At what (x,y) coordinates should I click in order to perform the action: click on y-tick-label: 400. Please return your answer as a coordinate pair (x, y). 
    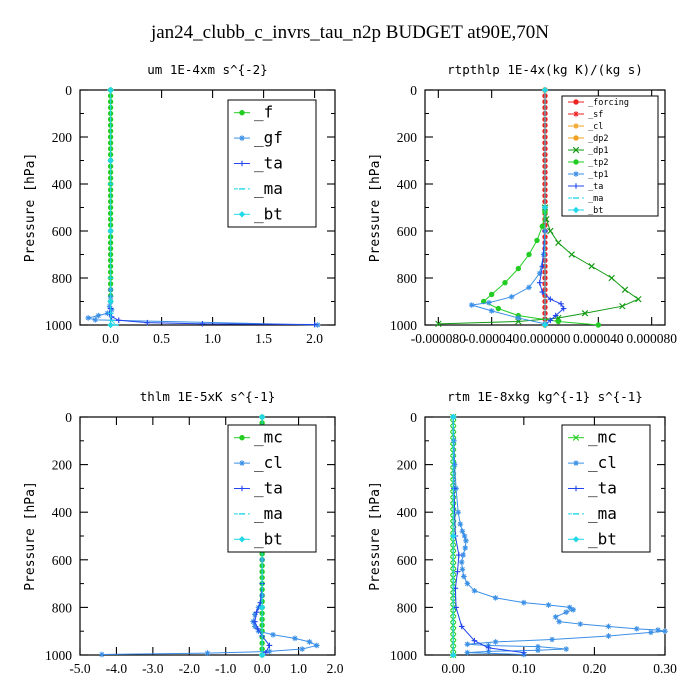
    Looking at the image, I should click on (62, 184).